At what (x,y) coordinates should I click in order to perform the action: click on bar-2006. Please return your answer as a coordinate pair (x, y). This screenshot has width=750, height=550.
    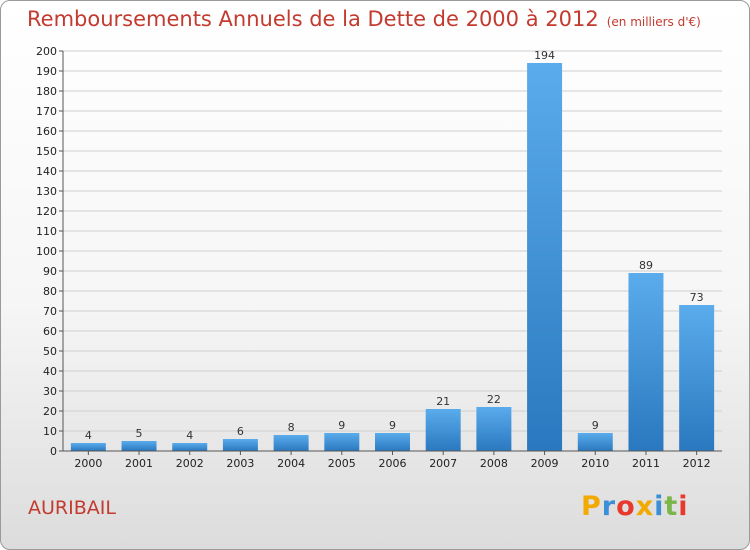
    Looking at the image, I should click on (392, 442).